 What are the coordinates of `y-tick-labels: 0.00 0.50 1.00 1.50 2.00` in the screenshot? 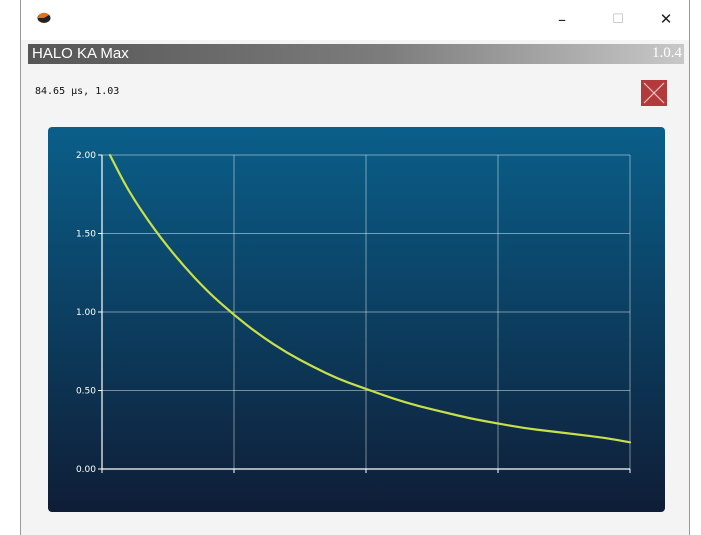 It's located at (86, 313).